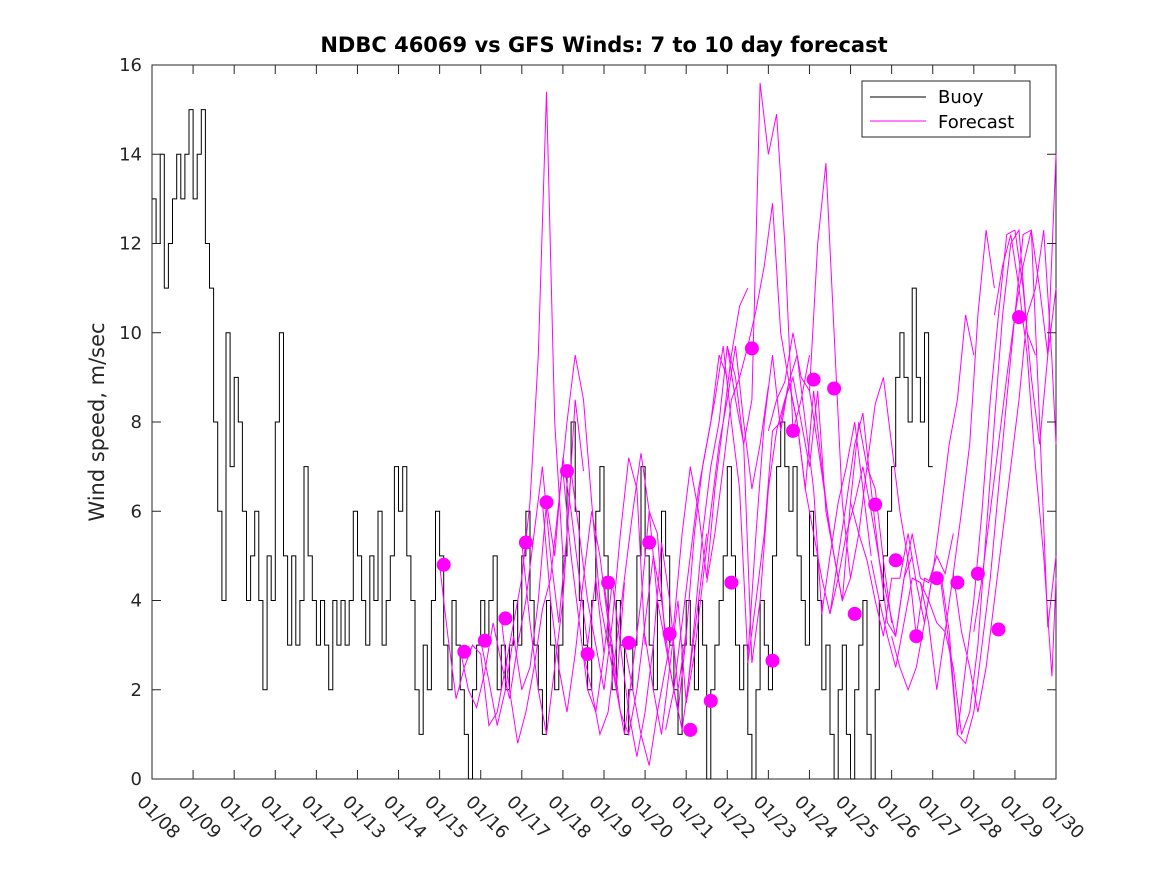  What do you see at coordinates (130, 333) in the screenshot?
I see `y-tick-label: 10` at bounding box center [130, 333].